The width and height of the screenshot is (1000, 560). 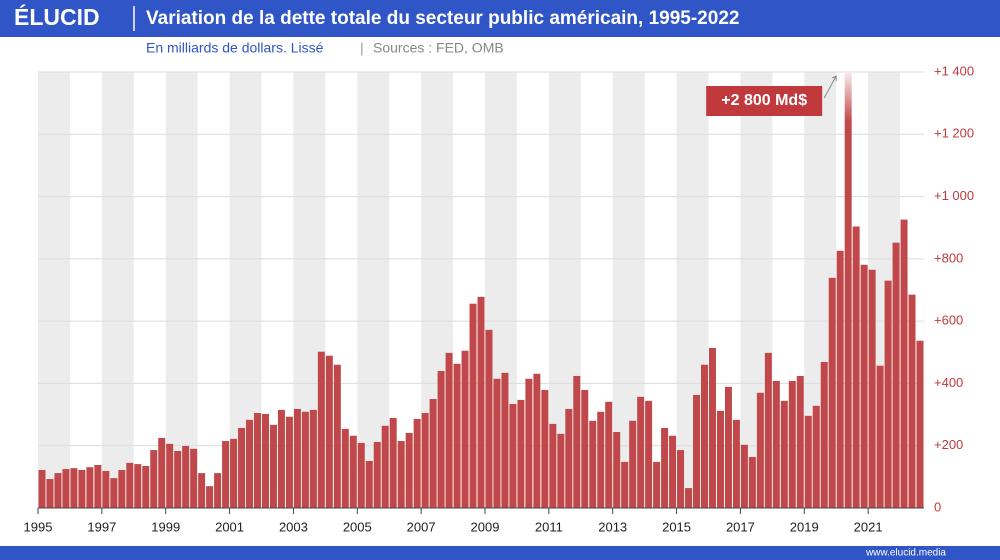 I want to click on annotation-arrow, so click(x=830, y=87).